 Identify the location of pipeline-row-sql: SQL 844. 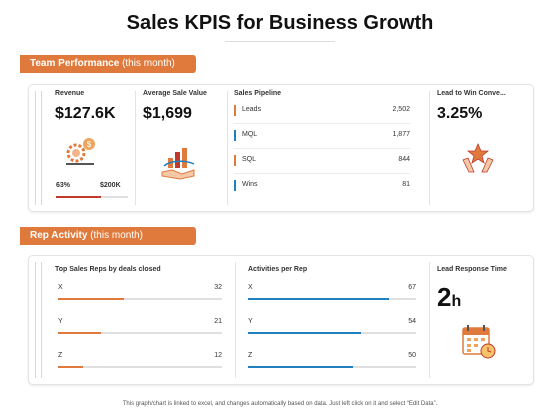
(322, 161).